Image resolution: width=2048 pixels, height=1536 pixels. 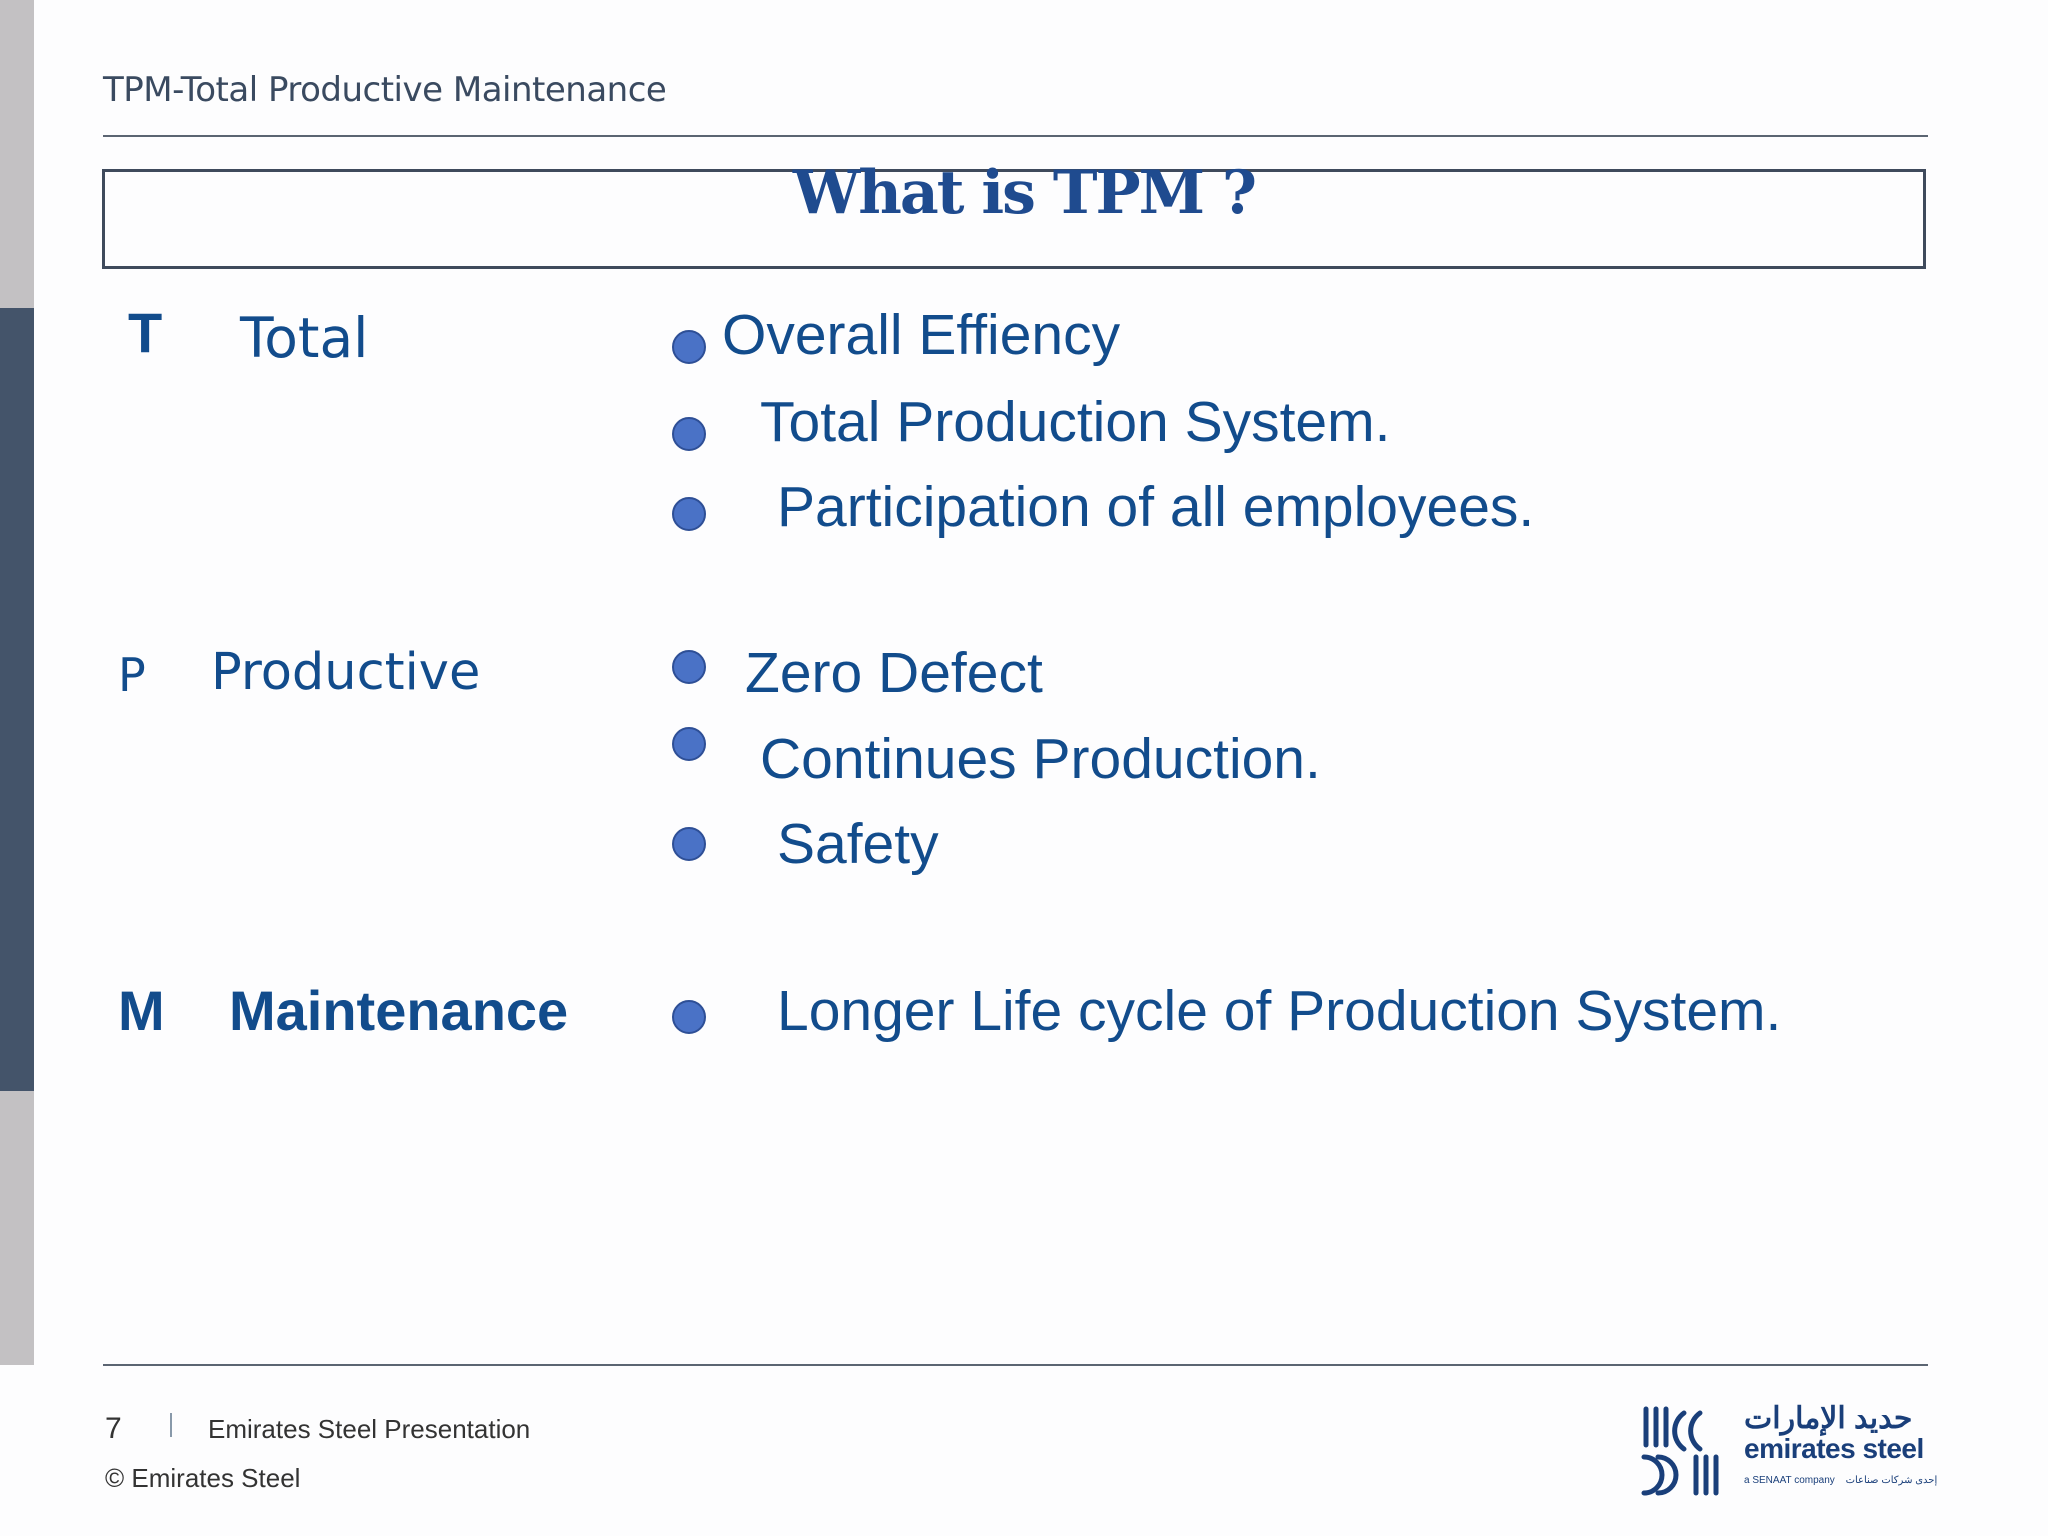 I want to click on word-maintenance: Maintenance, so click(x=399, y=1010).